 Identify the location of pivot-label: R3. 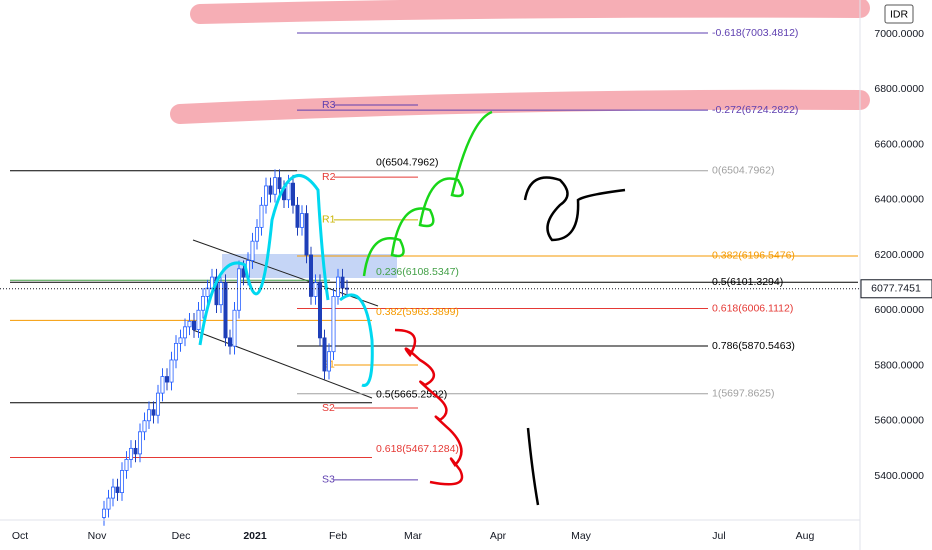
(329, 105).